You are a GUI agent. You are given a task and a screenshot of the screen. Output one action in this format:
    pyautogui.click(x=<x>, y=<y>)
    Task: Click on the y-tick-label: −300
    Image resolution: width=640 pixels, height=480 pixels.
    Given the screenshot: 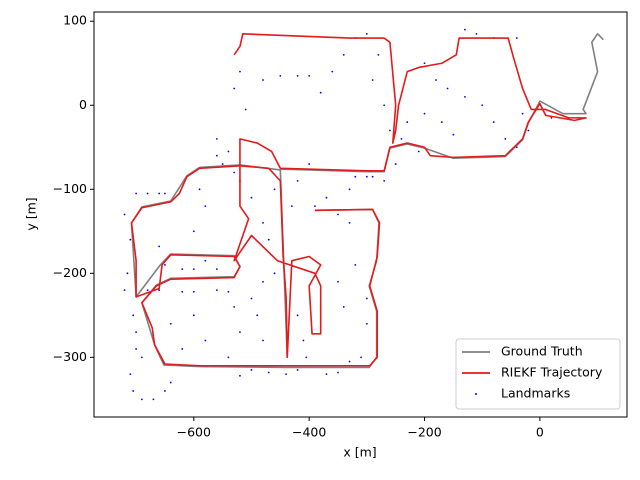 What is the action you would take?
    pyautogui.click(x=70, y=356)
    